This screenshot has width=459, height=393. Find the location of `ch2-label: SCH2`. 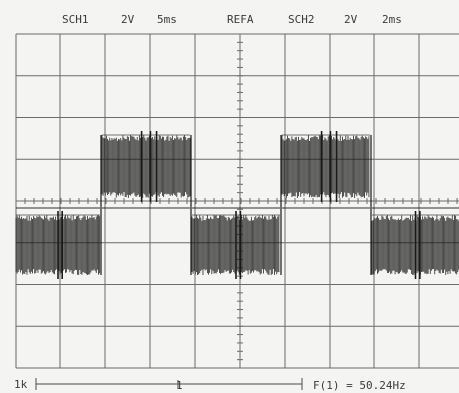

ch2-label: SCH2 is located at coordinates (301, 19).